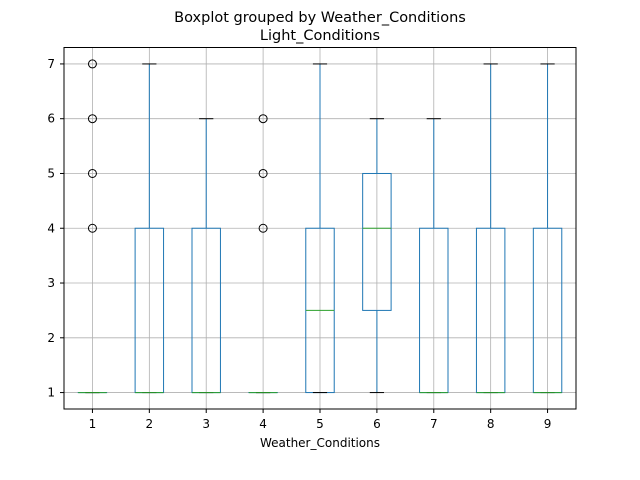 The height and width of the screenshot is (480, 640). I want to click on x-tick-label: 4, so click(263, 424).